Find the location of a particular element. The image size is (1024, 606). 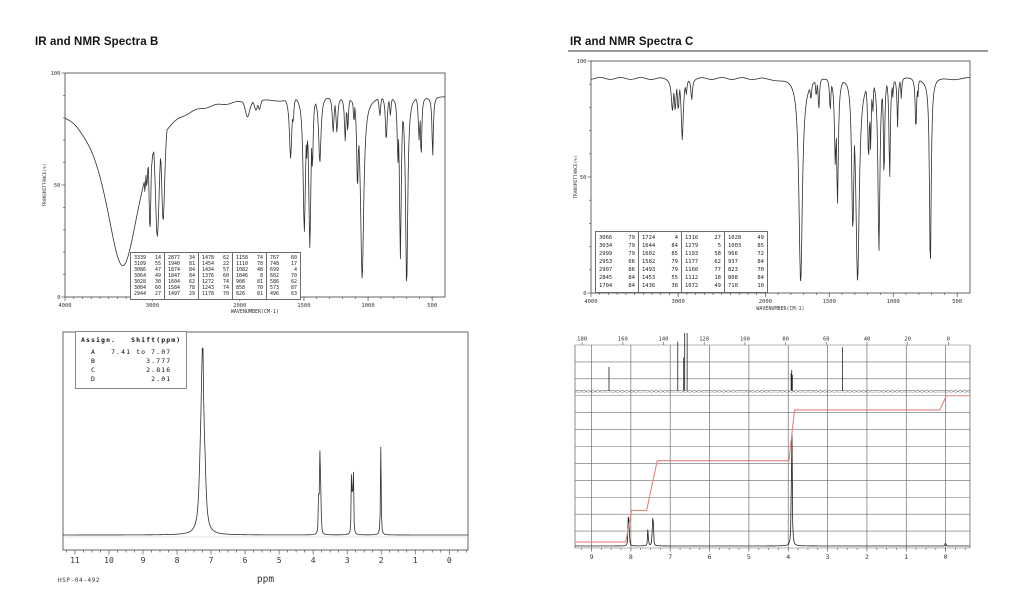

peak-table-cell: 1316 27 is located at coordinates (703, 238).